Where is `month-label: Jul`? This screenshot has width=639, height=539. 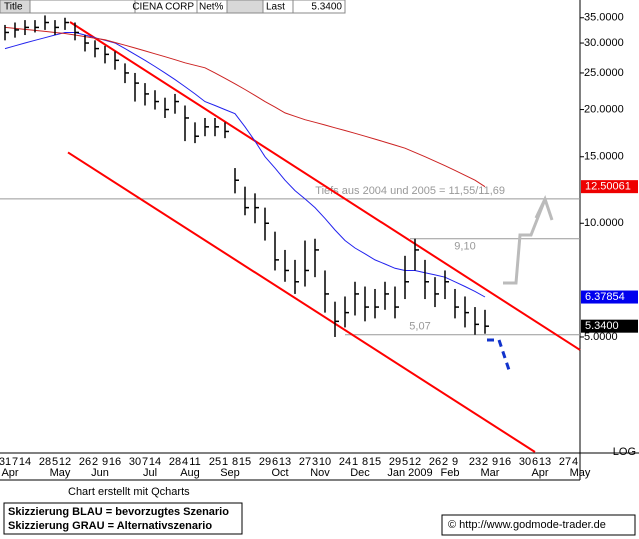 month-label: Jul is located at coordinates (150, 473).